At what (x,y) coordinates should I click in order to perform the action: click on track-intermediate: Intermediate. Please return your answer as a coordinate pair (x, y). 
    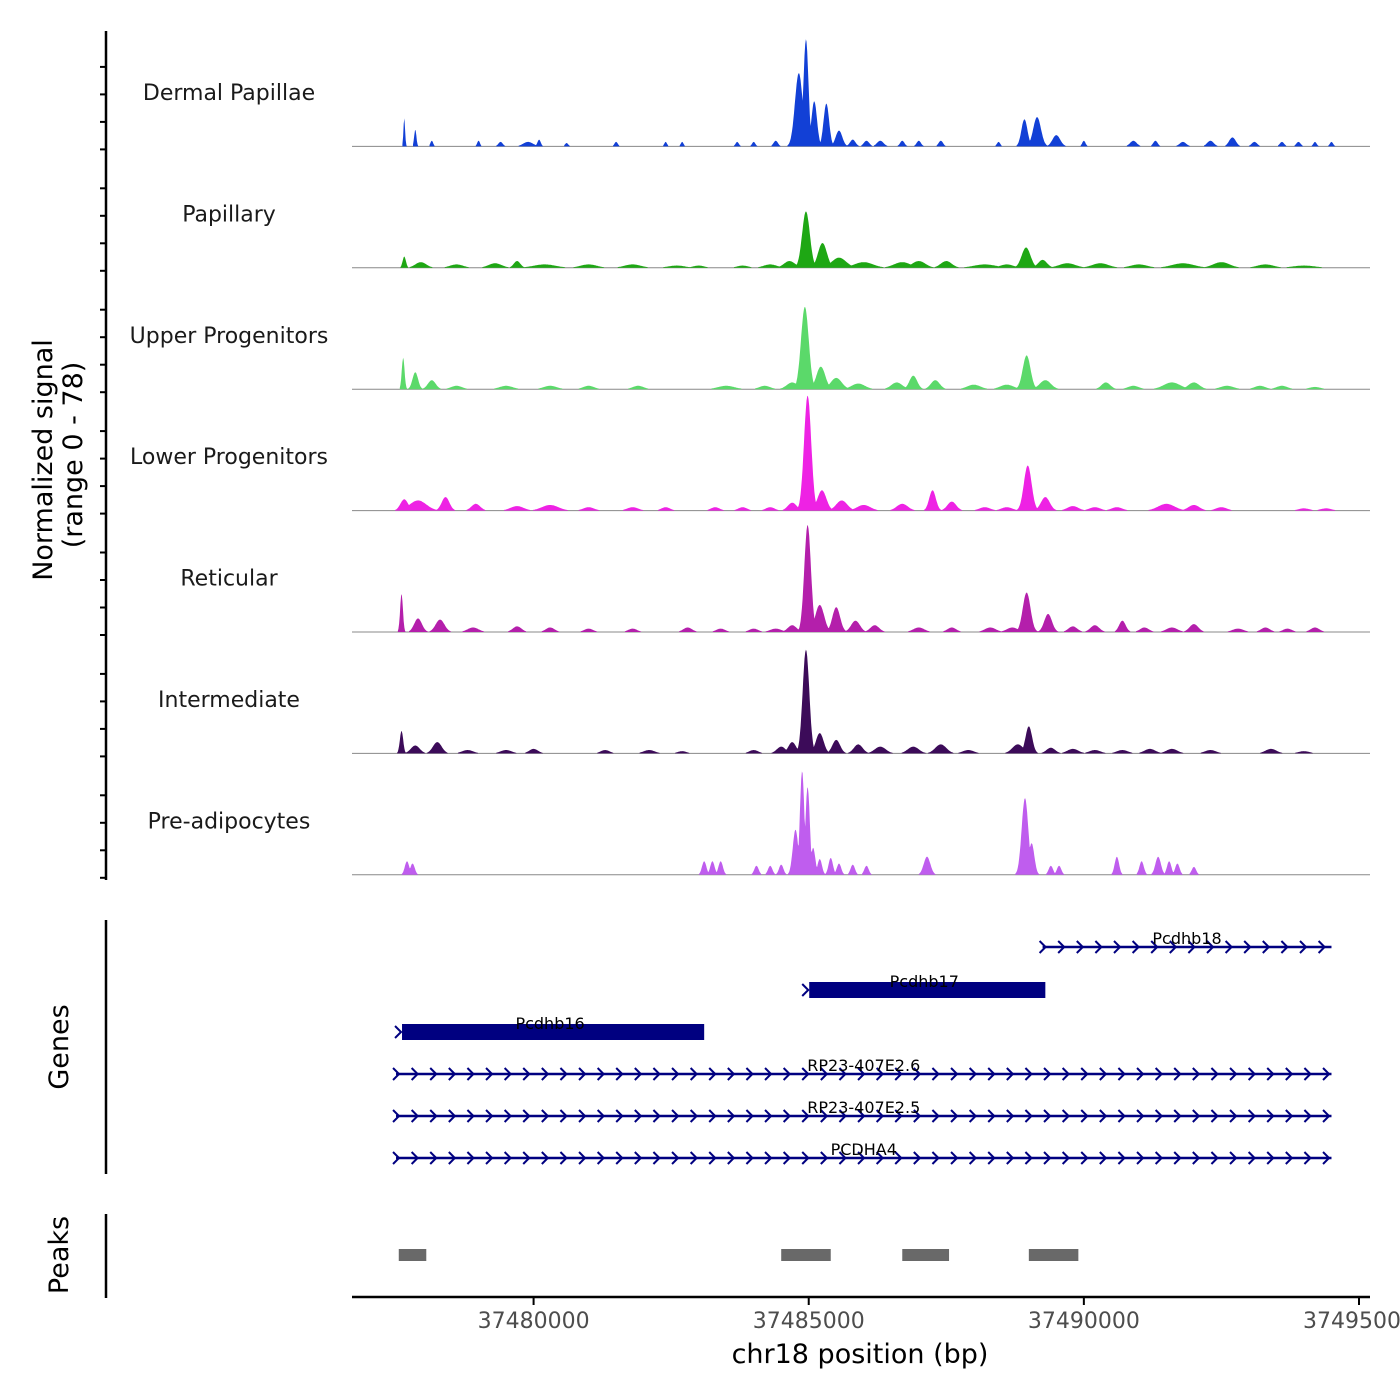
    Looking at the image, I should click on (764, 701).